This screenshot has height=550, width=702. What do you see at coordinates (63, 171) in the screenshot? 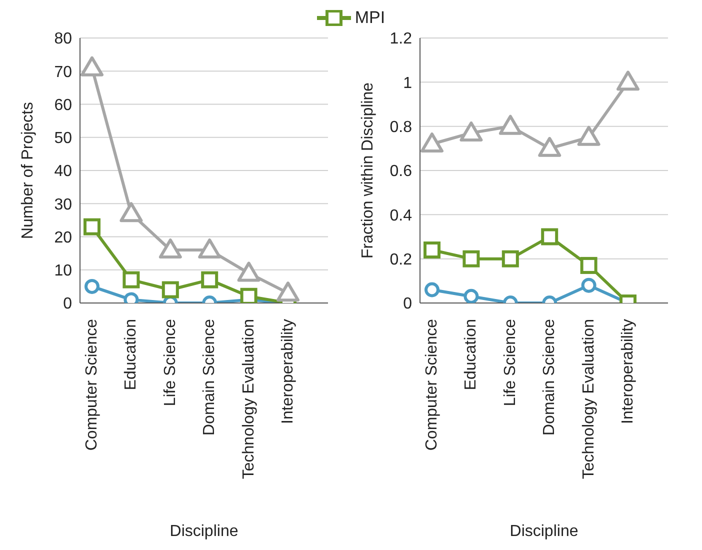
I see `y-tick-label: 40` at bounding box center [63, 171].